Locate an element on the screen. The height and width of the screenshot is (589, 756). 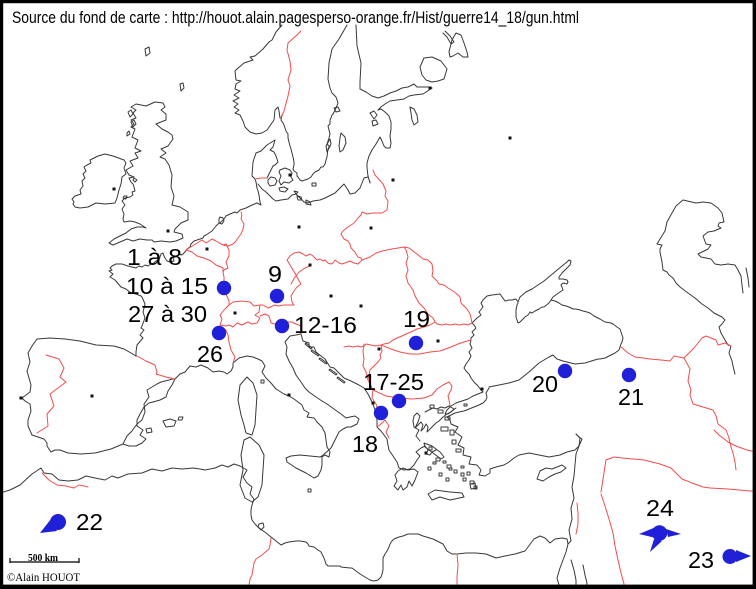
svg-text: 26 is located at coordinates (210, 354).